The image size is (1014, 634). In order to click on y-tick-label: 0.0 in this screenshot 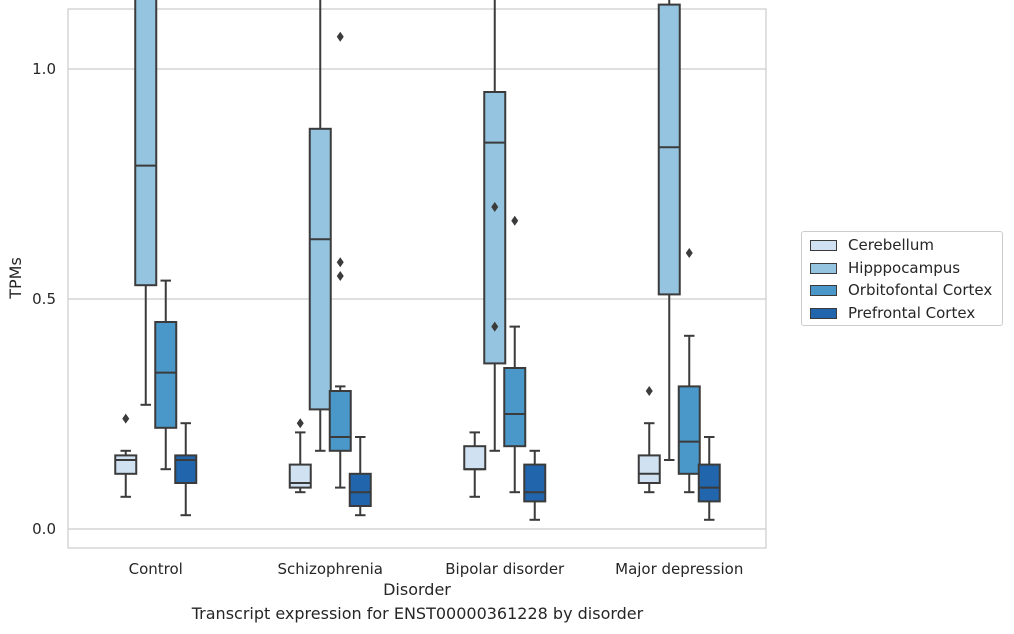, I will do `click(44, 529)`.